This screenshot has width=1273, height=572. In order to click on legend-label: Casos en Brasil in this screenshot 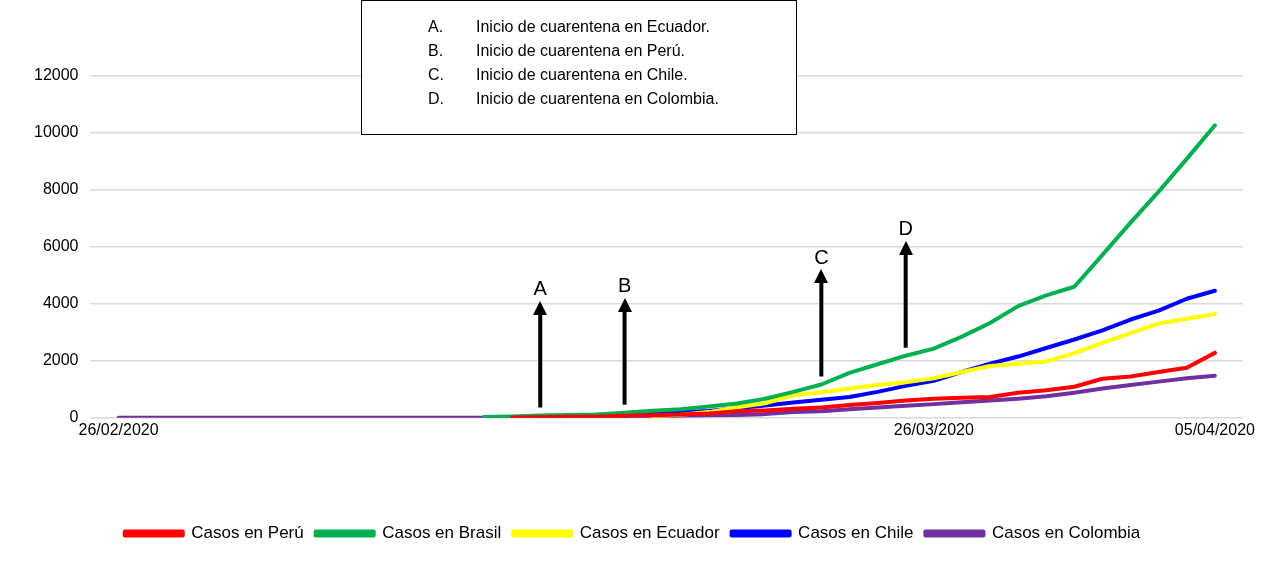, I will do `click(442, 533)`.